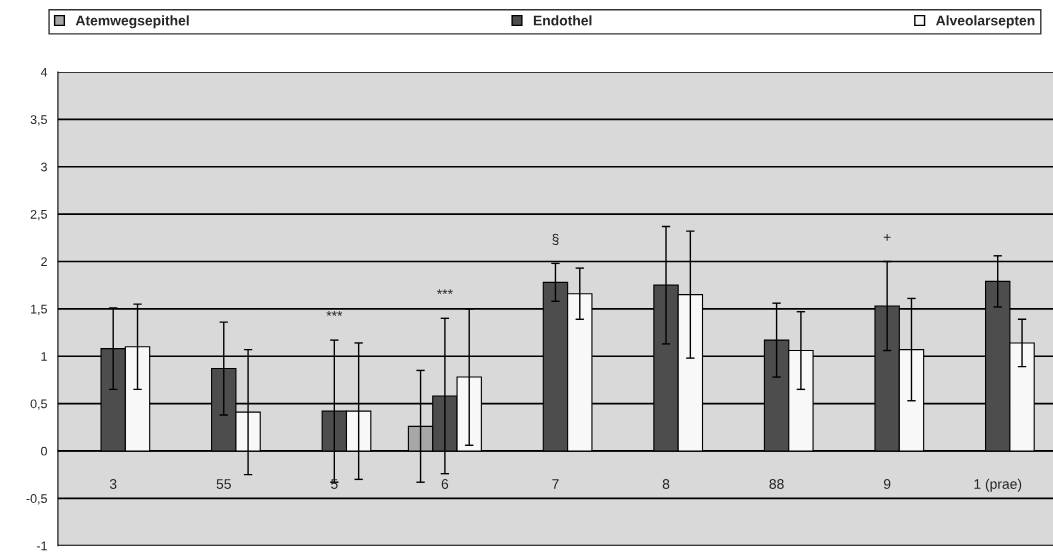 The image size is (1053, 554). What do you see at coordinates (38, 215) in the screenshot?
I see `y-tick-label: 2,5` at bounding box center [38, 215].